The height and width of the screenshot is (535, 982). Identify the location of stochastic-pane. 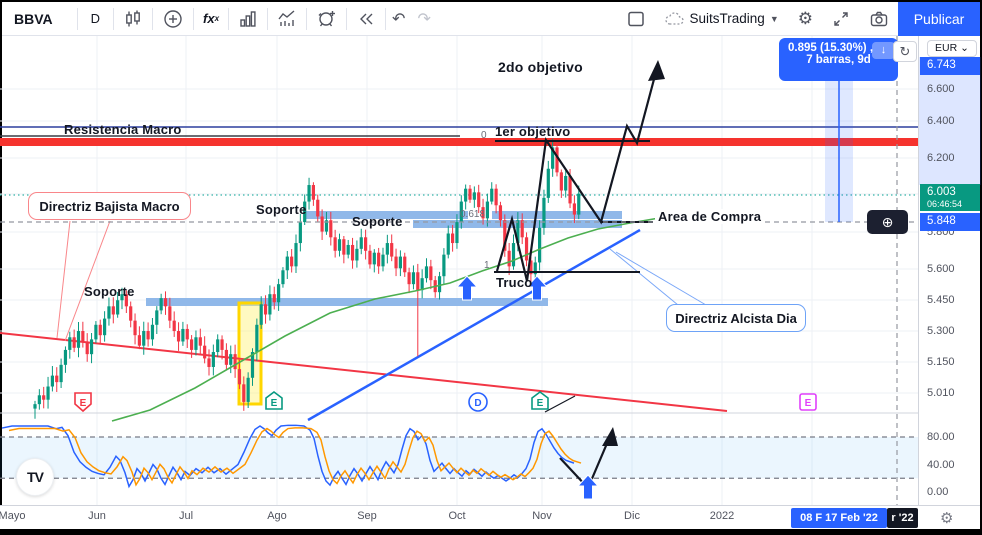
(459, 457).